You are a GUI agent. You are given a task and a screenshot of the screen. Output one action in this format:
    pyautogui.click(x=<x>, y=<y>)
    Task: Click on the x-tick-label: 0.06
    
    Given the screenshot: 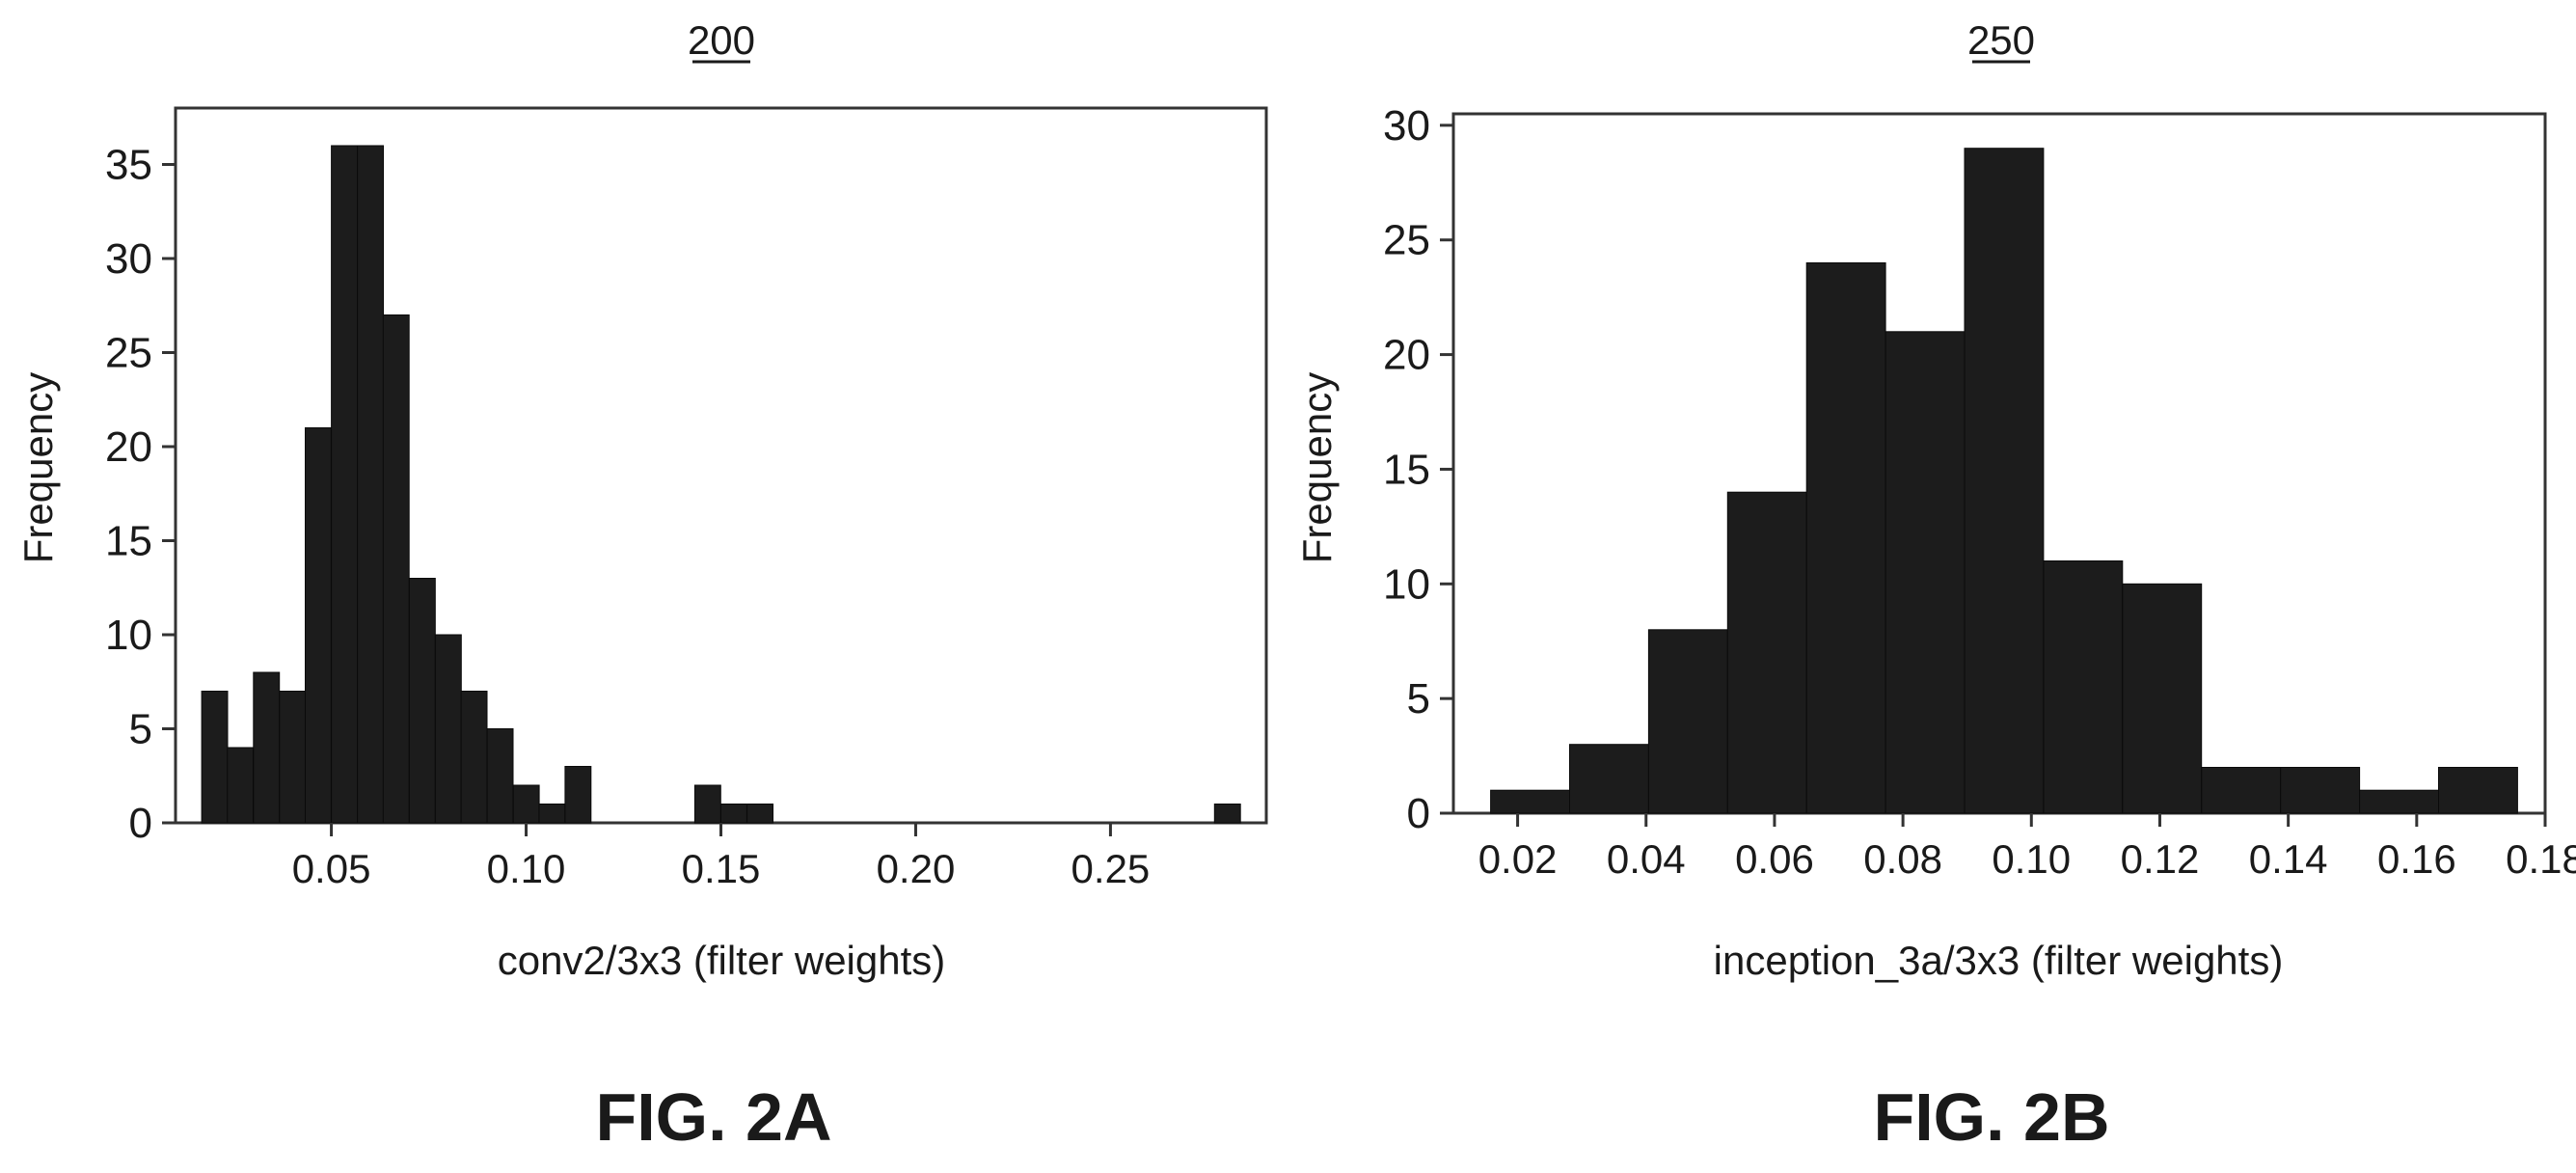 What is the action you would take?
    pyautogui.click(x=1774, y=859)
    